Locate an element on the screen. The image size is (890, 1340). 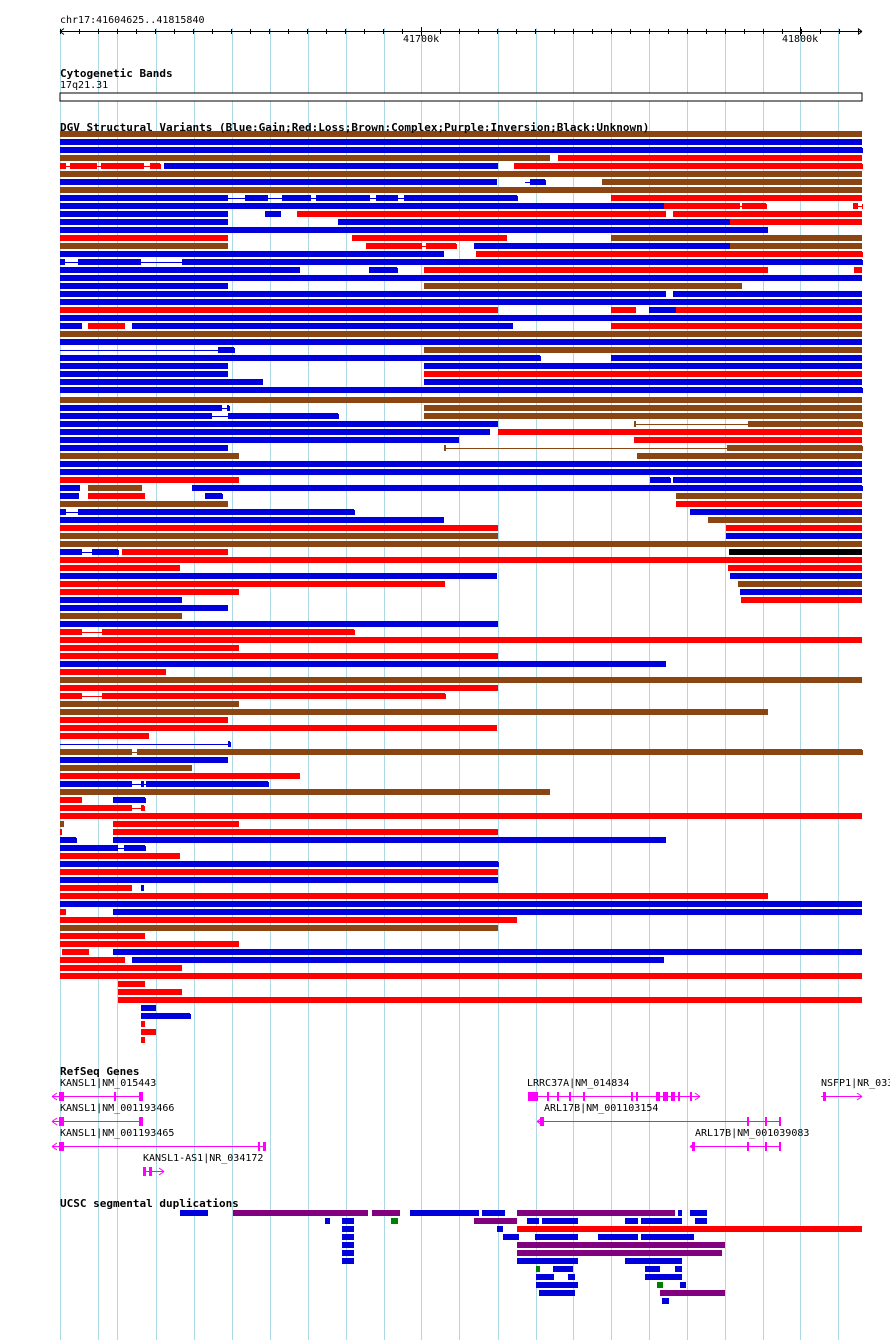
gene-label: ARL17B|NM_001103154 is located at coordinates (601, 1108).